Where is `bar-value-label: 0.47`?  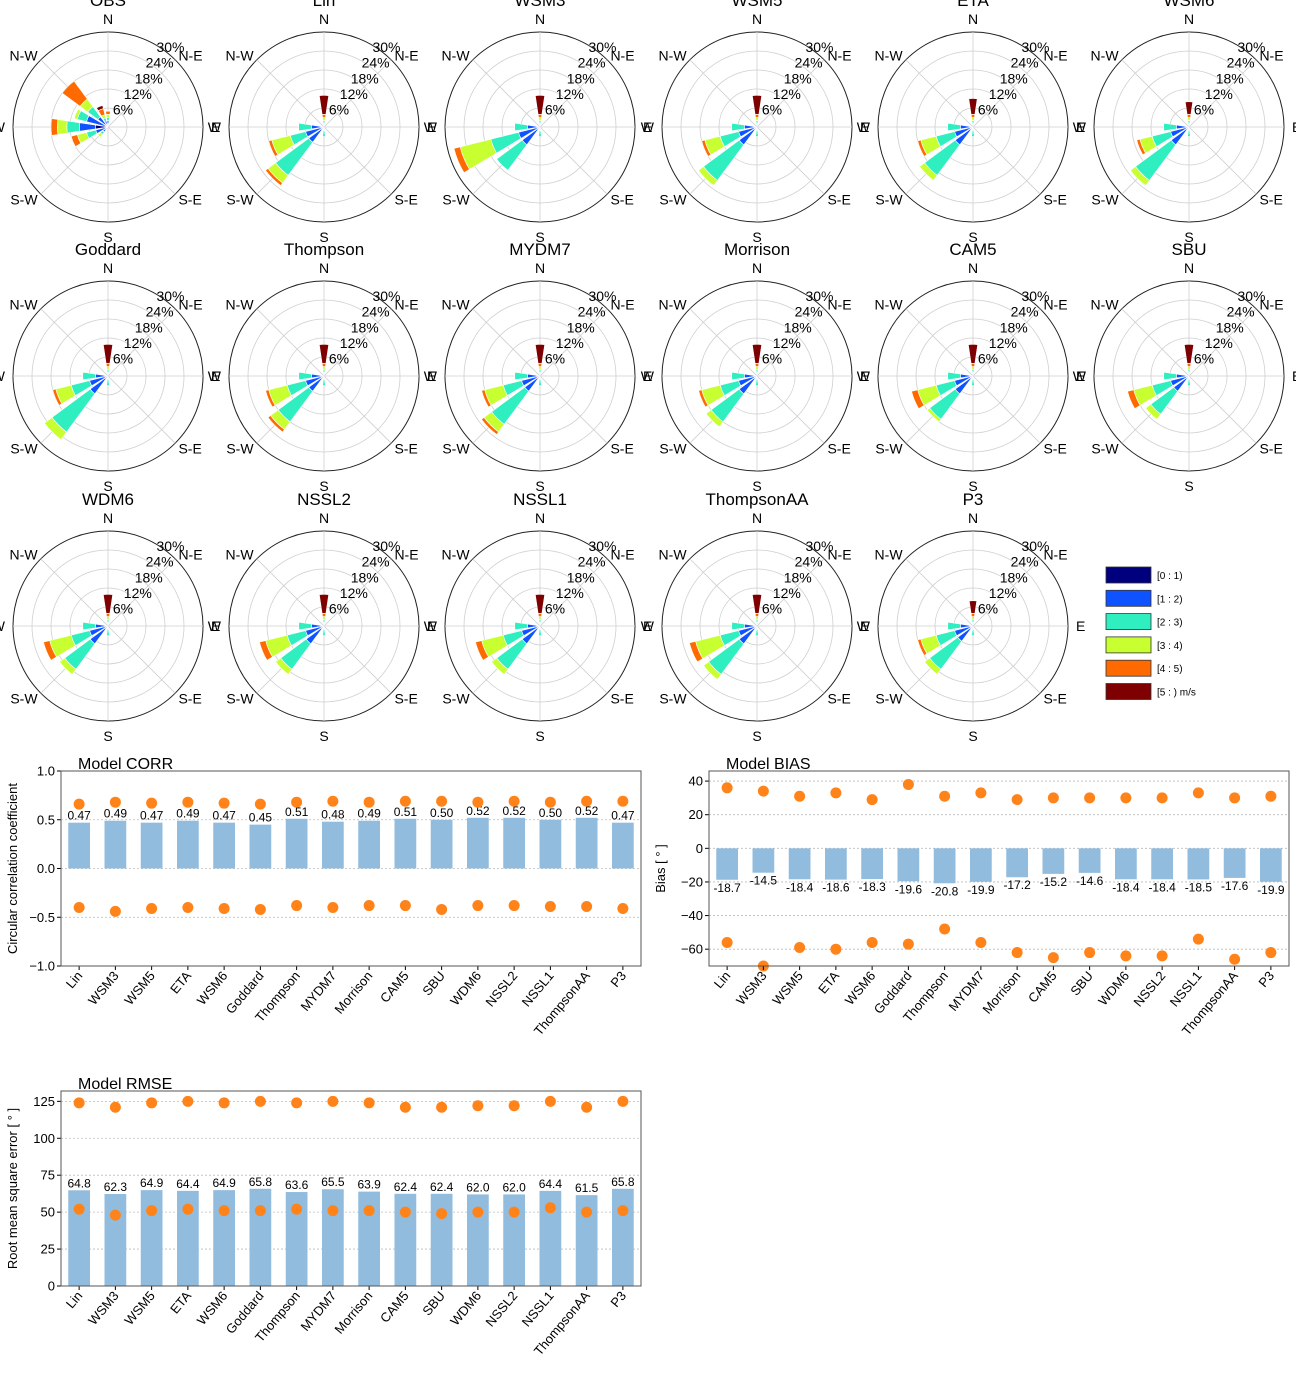
bar-value-label: 0.47 is located at coordinates (623, 816).